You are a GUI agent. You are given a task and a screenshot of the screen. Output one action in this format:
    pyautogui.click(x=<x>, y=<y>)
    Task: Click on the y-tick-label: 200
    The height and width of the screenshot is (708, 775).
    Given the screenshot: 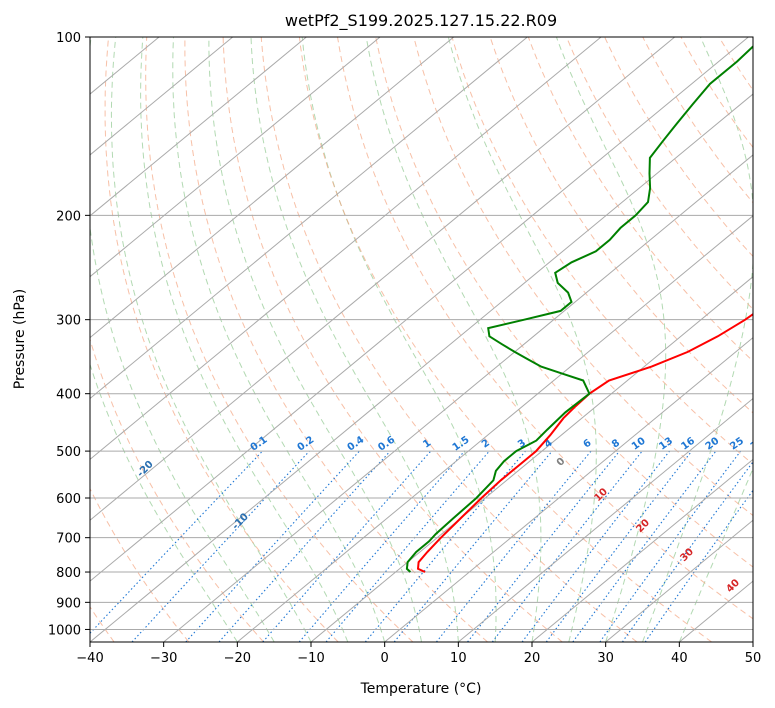 What is the action you would take?
    pyautogui.click(x=68, y=216)
    